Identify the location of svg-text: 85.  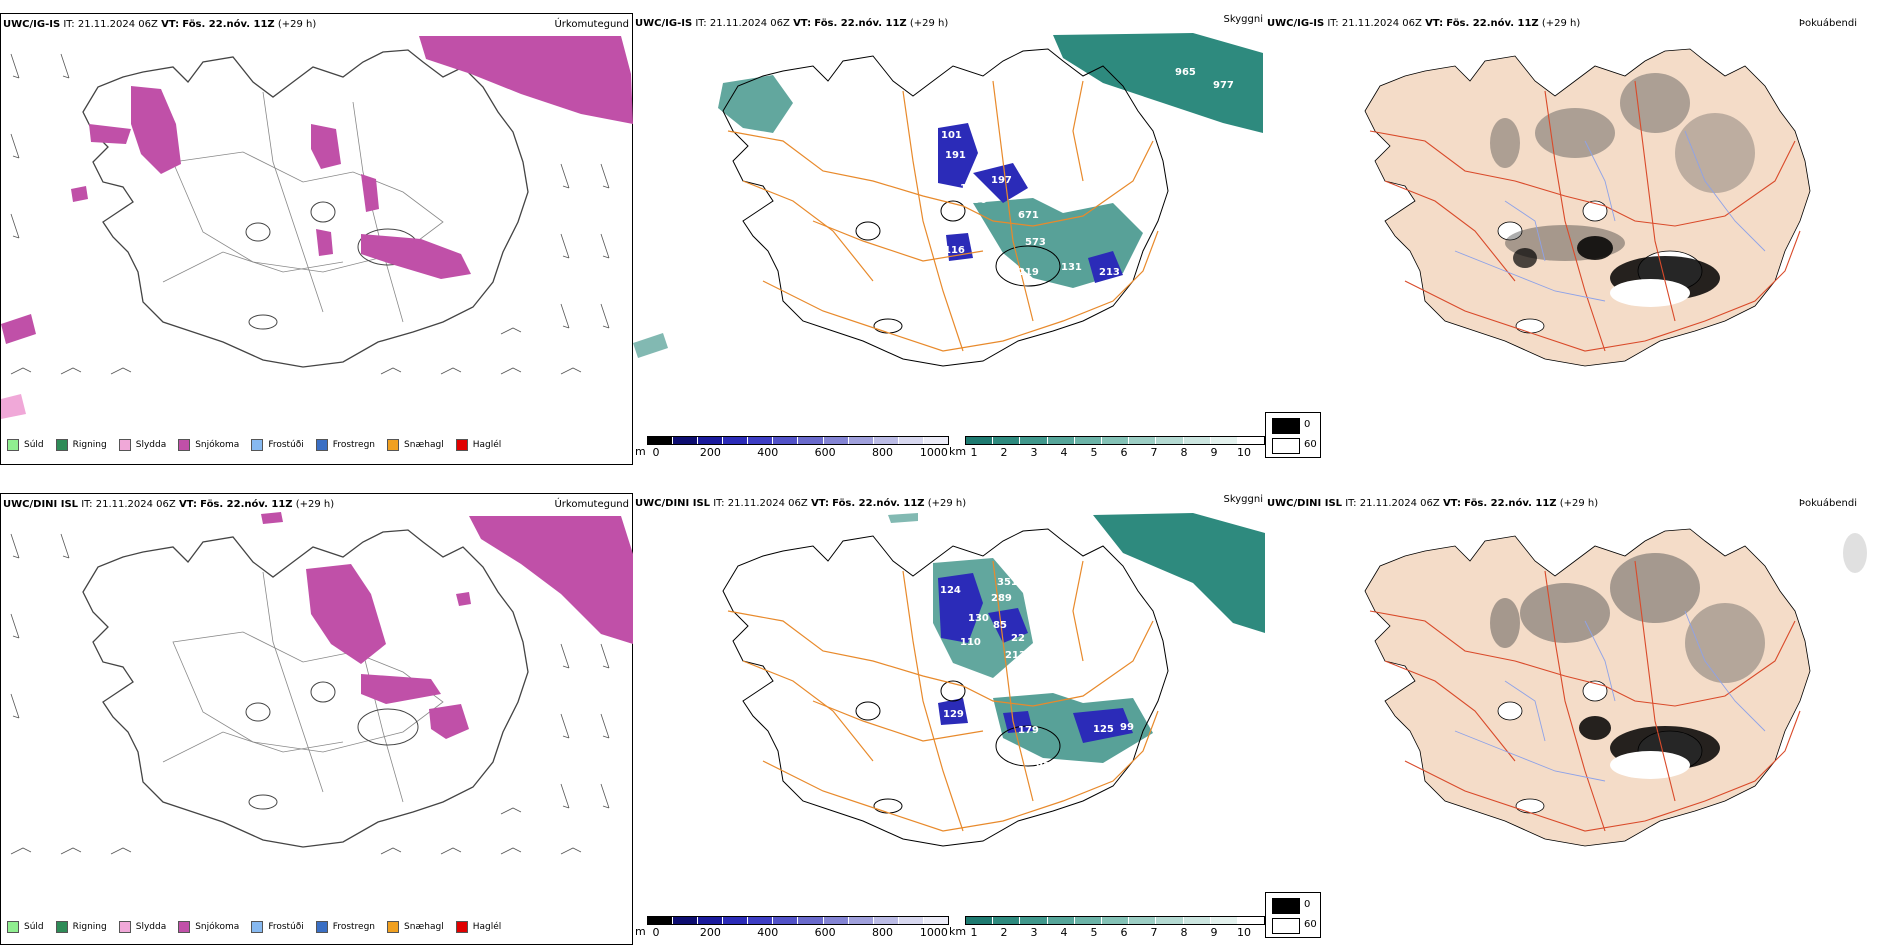
(1000, 625).